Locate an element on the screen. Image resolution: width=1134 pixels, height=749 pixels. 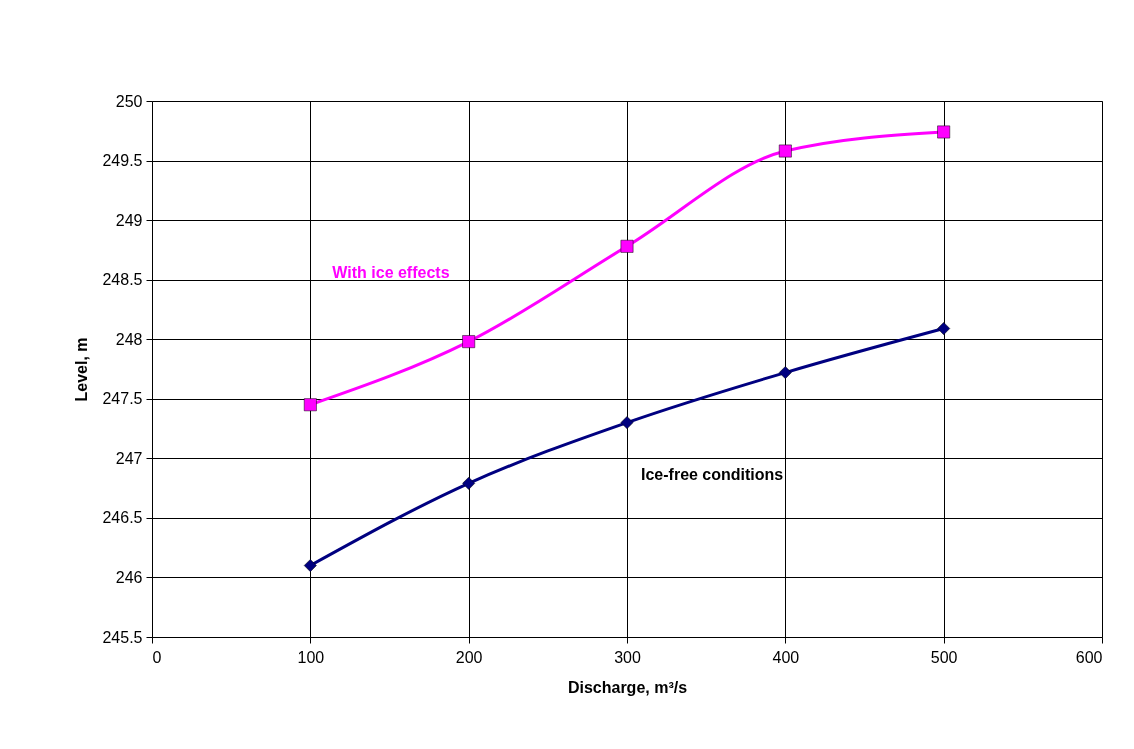
y-tick-label: 245.5 is located at coordinates (122, 637).